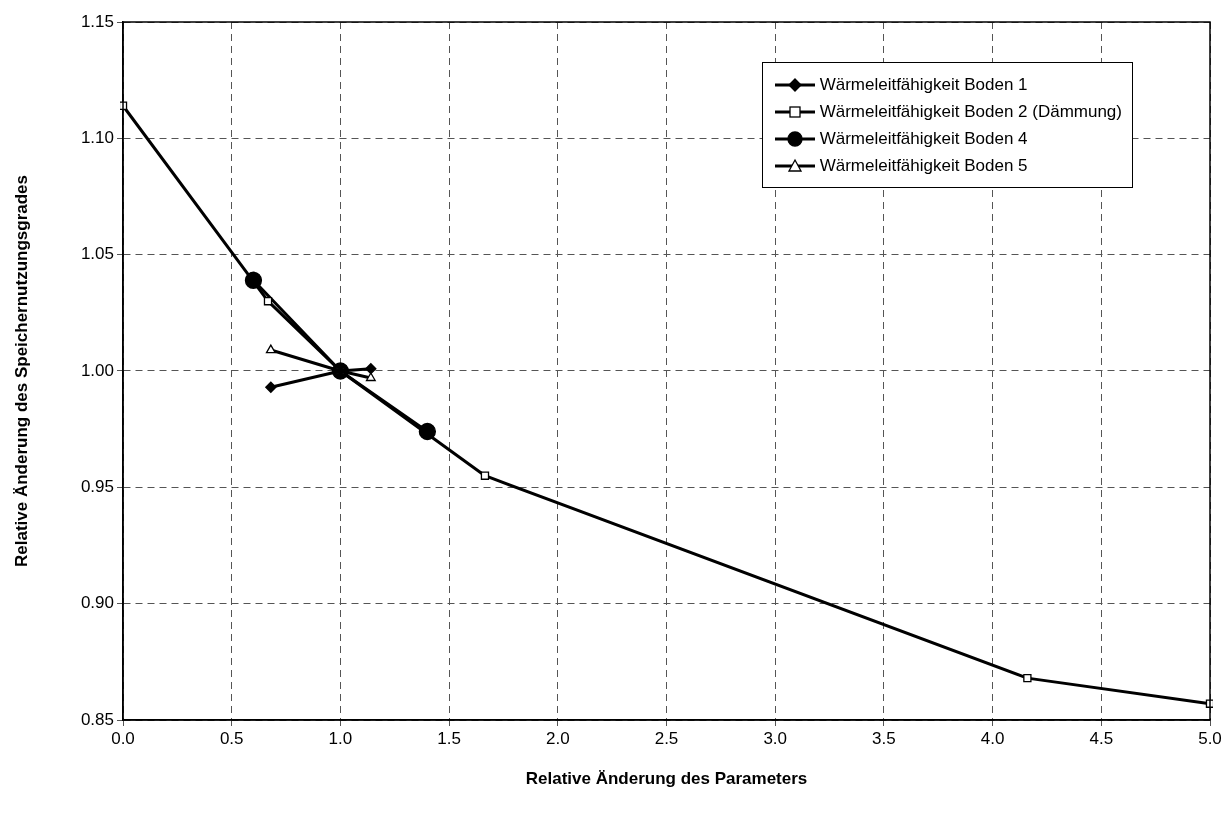 Image resolution: width=1230 pixels, height=814 pixels. I want to click on x-tick-label: 0.5, so click(231, 738).